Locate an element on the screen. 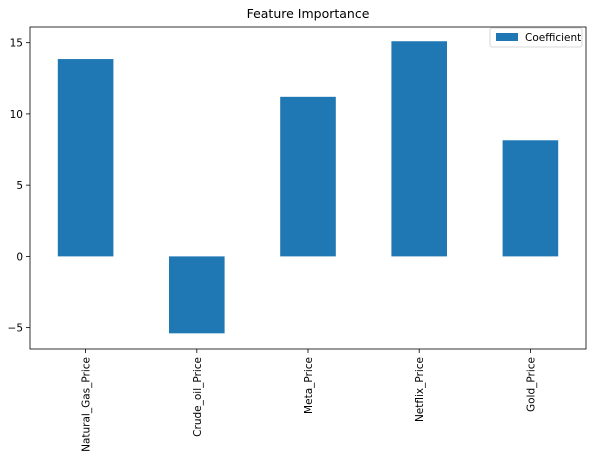 The width and height of the screenshot is (594, 458). y-tick-label: 15 is located at coordinates (16, 44).